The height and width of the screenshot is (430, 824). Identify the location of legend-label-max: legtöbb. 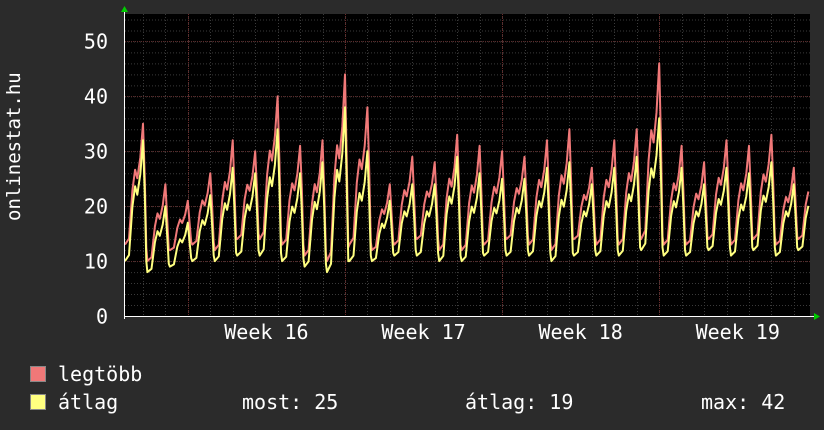
(100, 374).